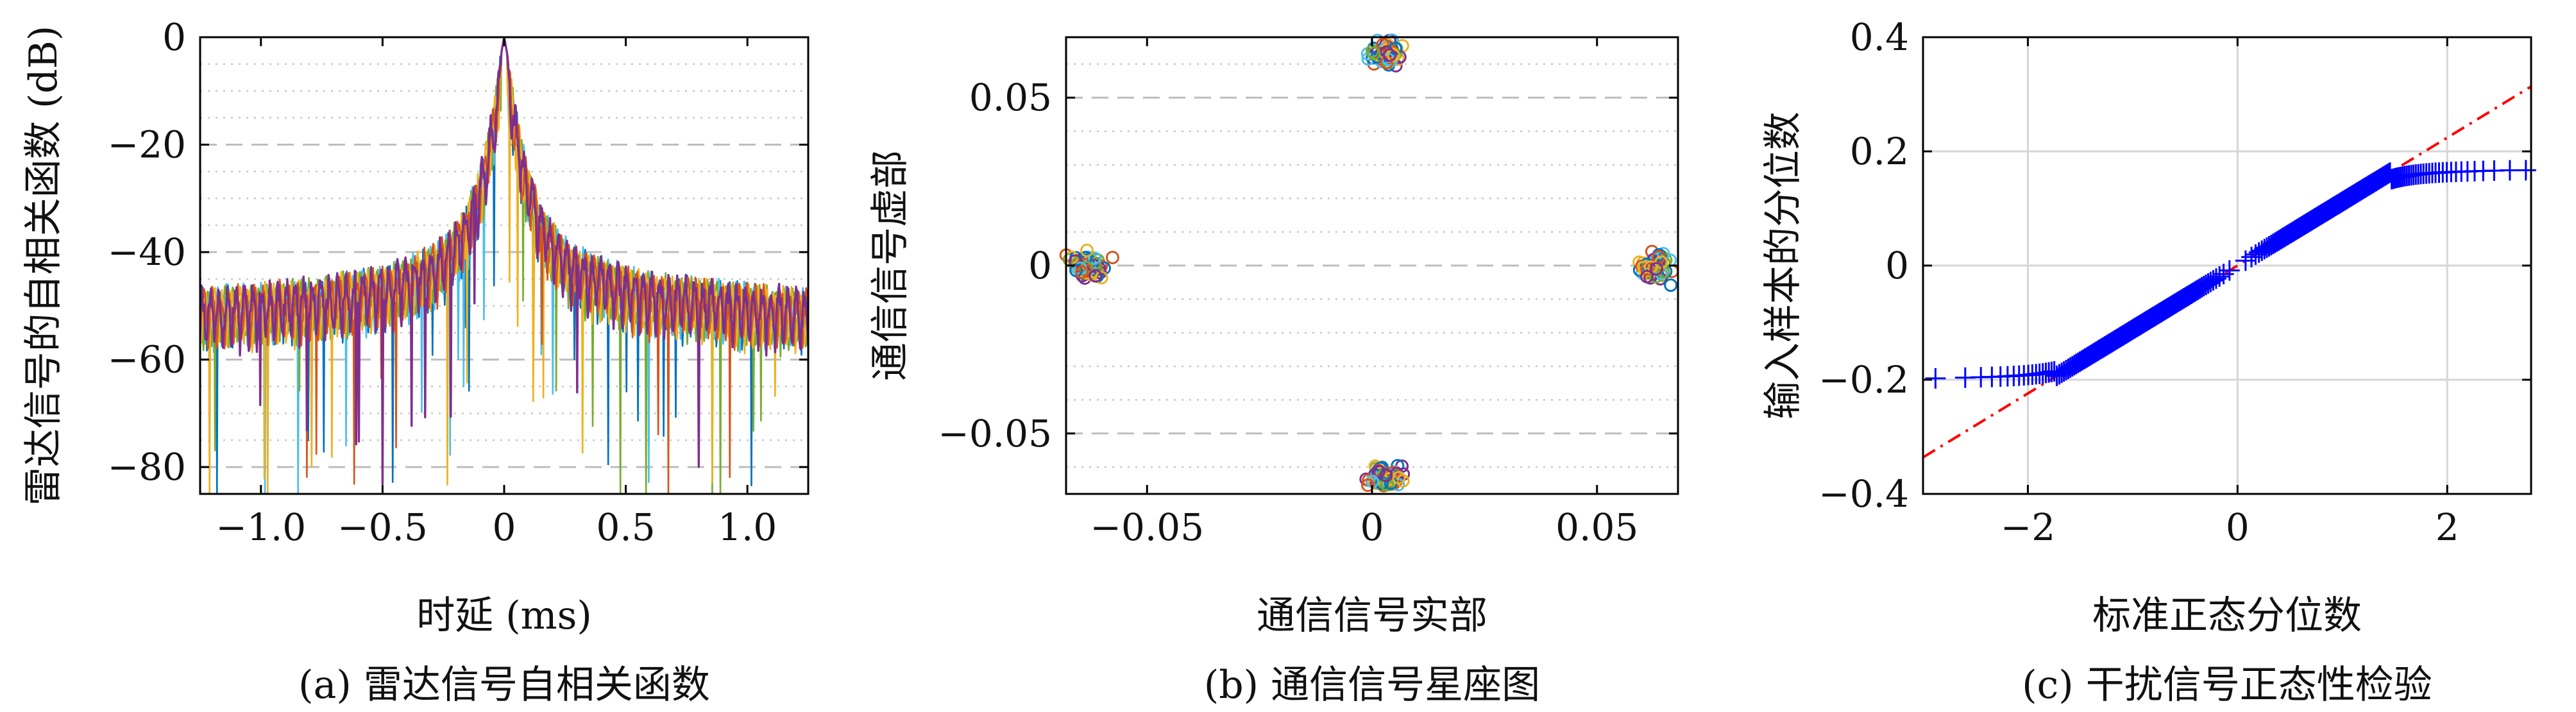 This screenshot has height=712, width=2576. What do you see at coordinates (147, 467) in the screenshot?
I see `panel-a-ytick-label: −80` at bounding box center [147, 467].